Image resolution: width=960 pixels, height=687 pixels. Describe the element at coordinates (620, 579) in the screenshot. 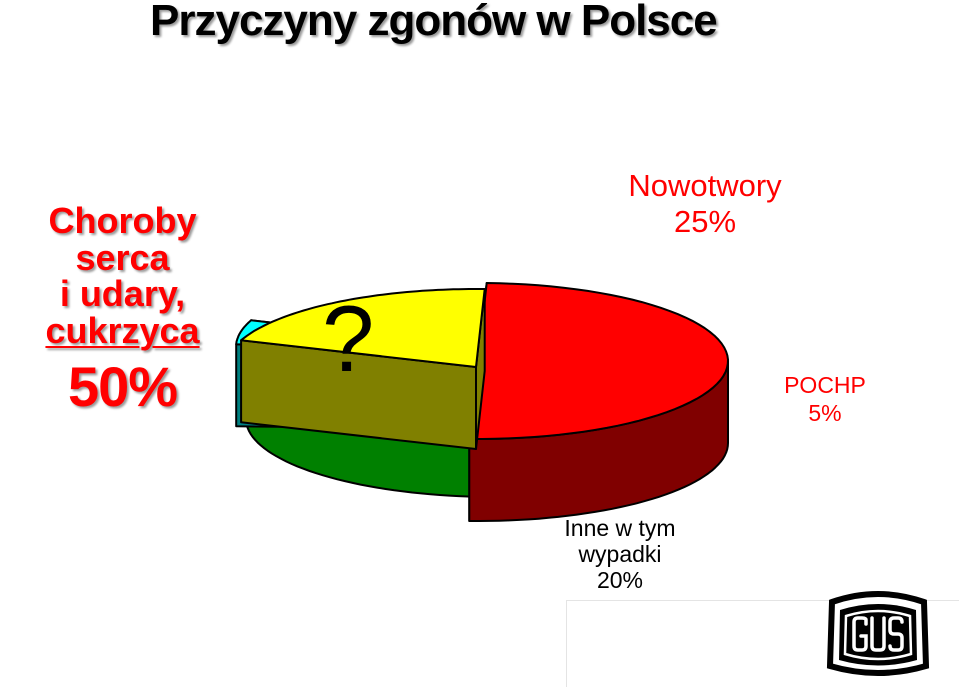

I see `label-inne-pct: 20%` at that location.